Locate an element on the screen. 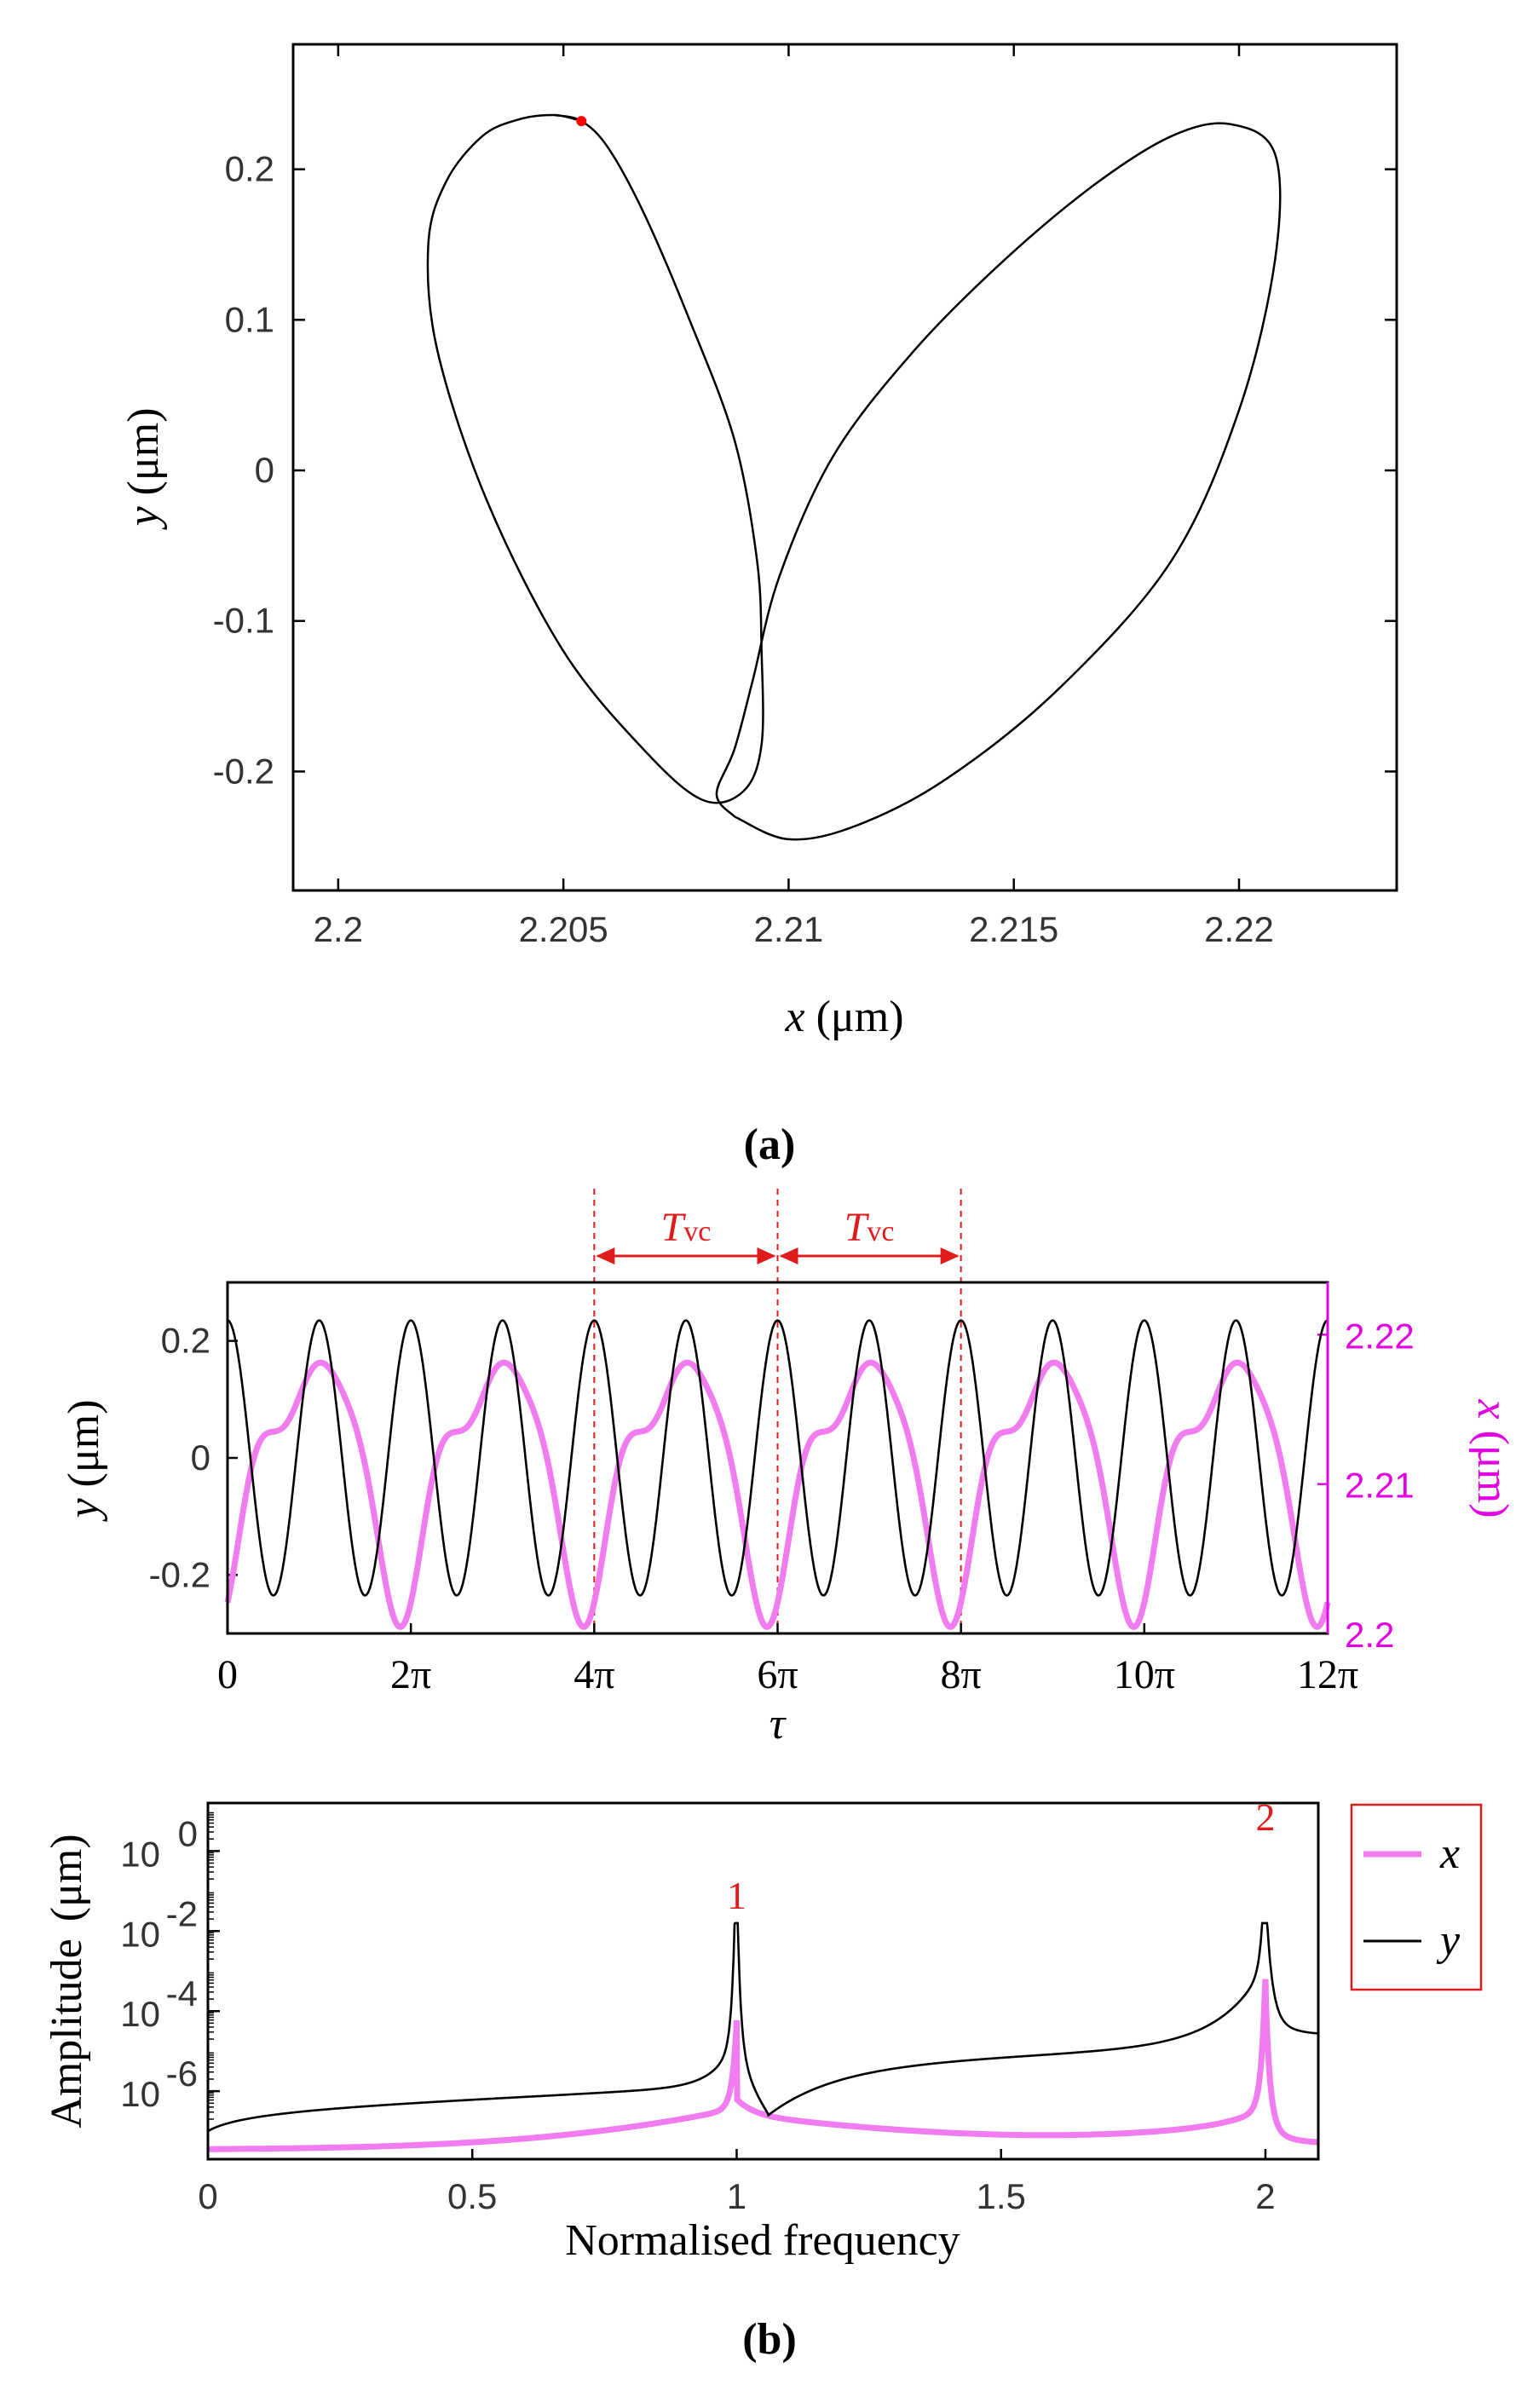 The width and height of the screenshot is (1539, 2408). x-tick-label: 2 is located at coordinates (1265, 2196).